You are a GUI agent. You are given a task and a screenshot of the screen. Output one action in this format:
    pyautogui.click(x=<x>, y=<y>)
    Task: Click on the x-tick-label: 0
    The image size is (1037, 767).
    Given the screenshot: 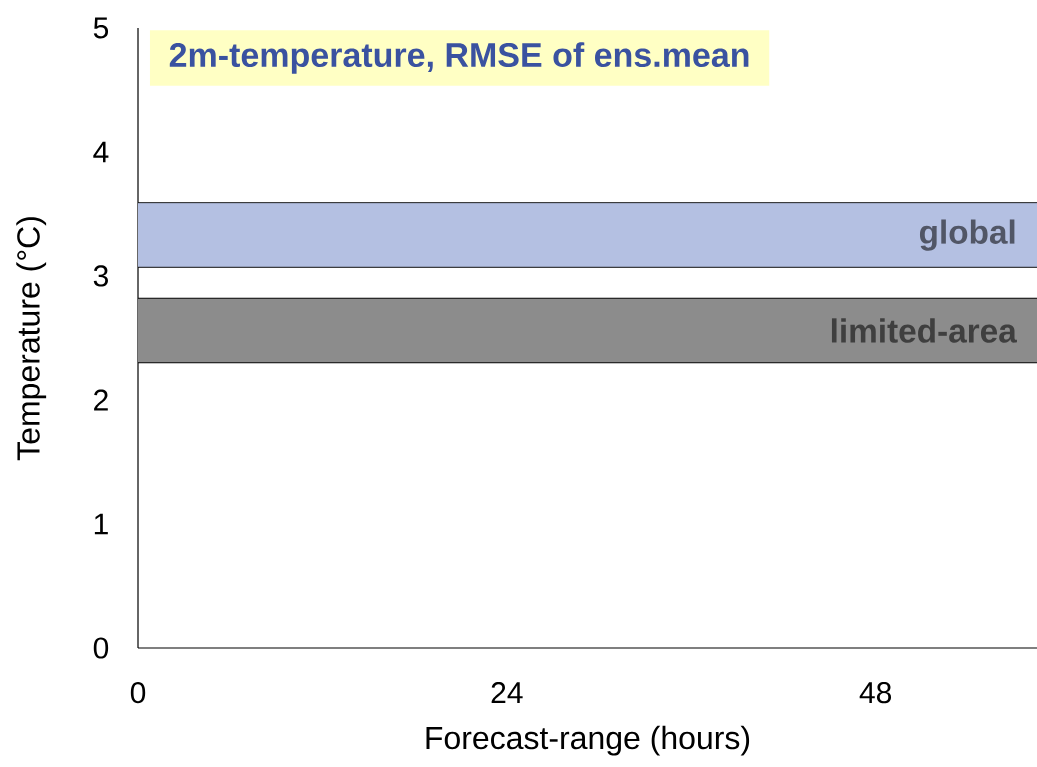 What is the action you would take?
    pyautogui.click(x=138, y=693)
    